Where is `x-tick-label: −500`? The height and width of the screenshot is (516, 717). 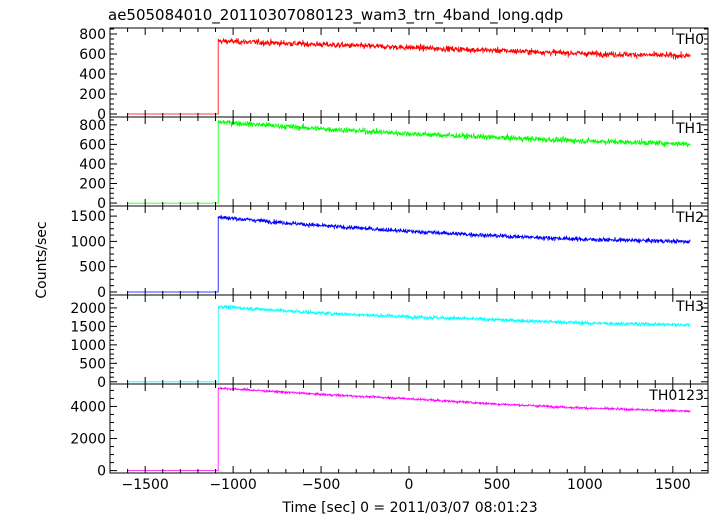 x-tick-label: −500 is located at coordinates (321, 485).